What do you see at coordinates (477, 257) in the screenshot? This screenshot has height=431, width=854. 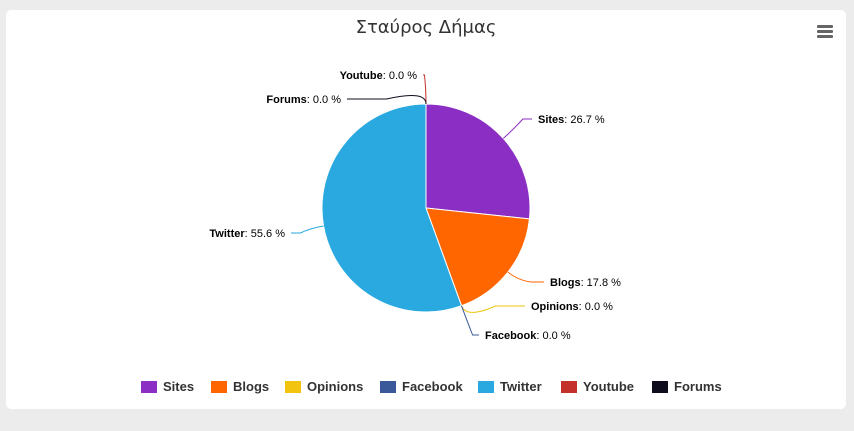 I see `pie-slice-blogs` at bounding box center [477, 257].